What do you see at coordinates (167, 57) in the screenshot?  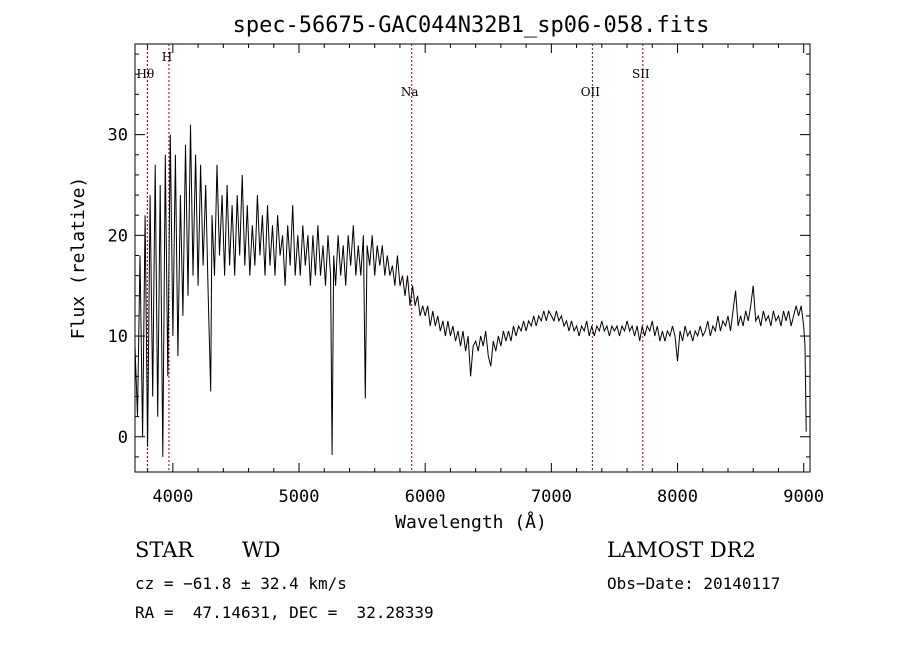 I see `spectral-line-label: H` at bounding box center [167, 57].